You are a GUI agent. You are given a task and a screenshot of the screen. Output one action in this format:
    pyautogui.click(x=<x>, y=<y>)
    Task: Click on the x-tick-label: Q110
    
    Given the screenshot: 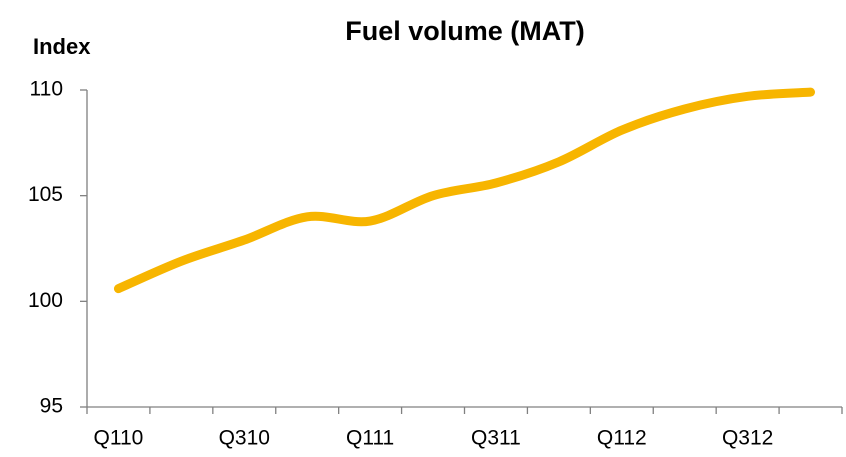 What is the action you would take?
    pyautogui.click(x=119, y=438)
    